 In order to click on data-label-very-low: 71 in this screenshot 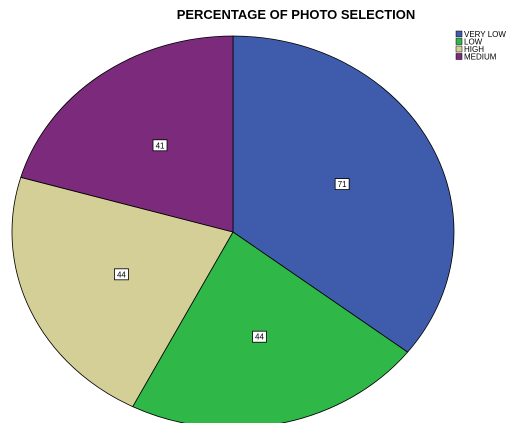, I will do `click(342, 184)`.